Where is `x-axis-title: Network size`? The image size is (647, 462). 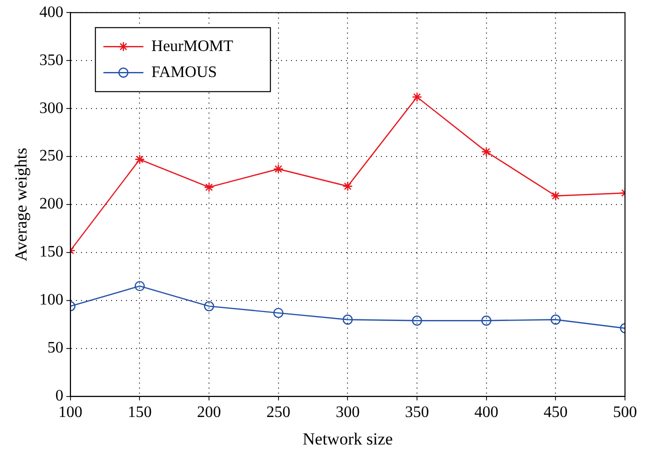
x-axis-title: Network size is located at coordinates (347, 438).